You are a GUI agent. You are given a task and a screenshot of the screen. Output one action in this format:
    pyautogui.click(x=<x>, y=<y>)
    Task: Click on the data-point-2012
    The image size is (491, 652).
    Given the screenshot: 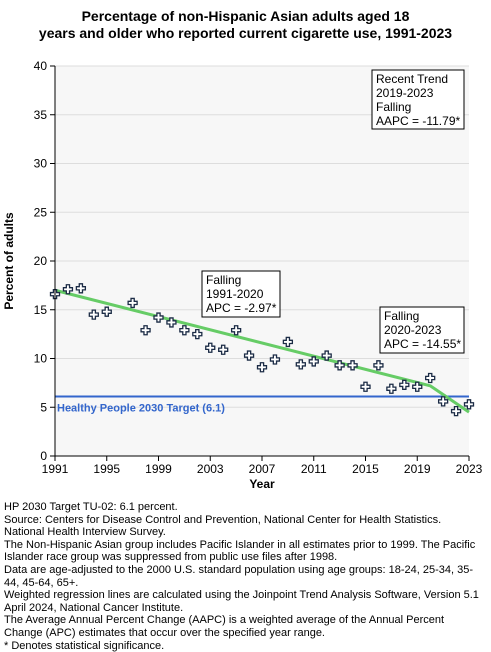 What is the action you would take?
    pyautogui.click(x=326, y=355)
    